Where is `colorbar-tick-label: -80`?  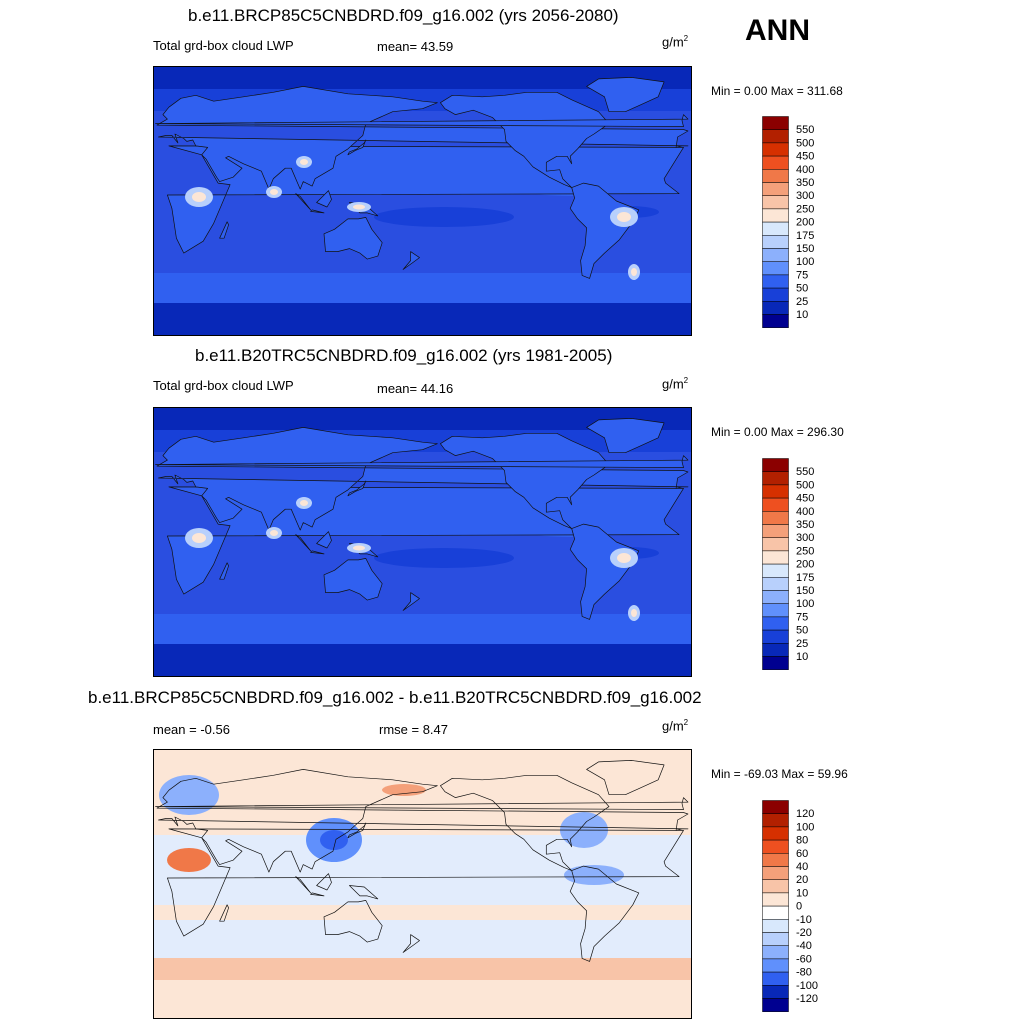 colorbar-tick-label: -80 is located at coordinates (804, 973).